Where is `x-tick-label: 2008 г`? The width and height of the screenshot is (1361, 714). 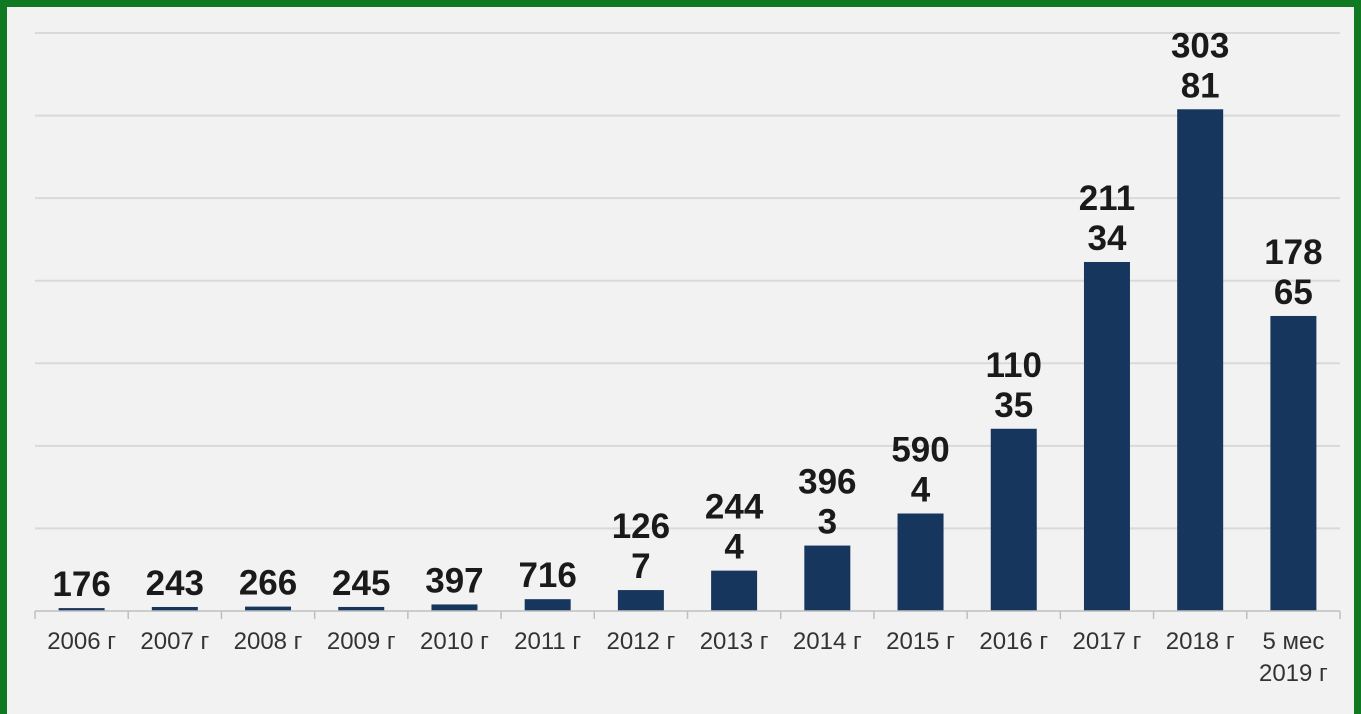 x-tick-label: 2008 г is located at coordinates (268, 641).